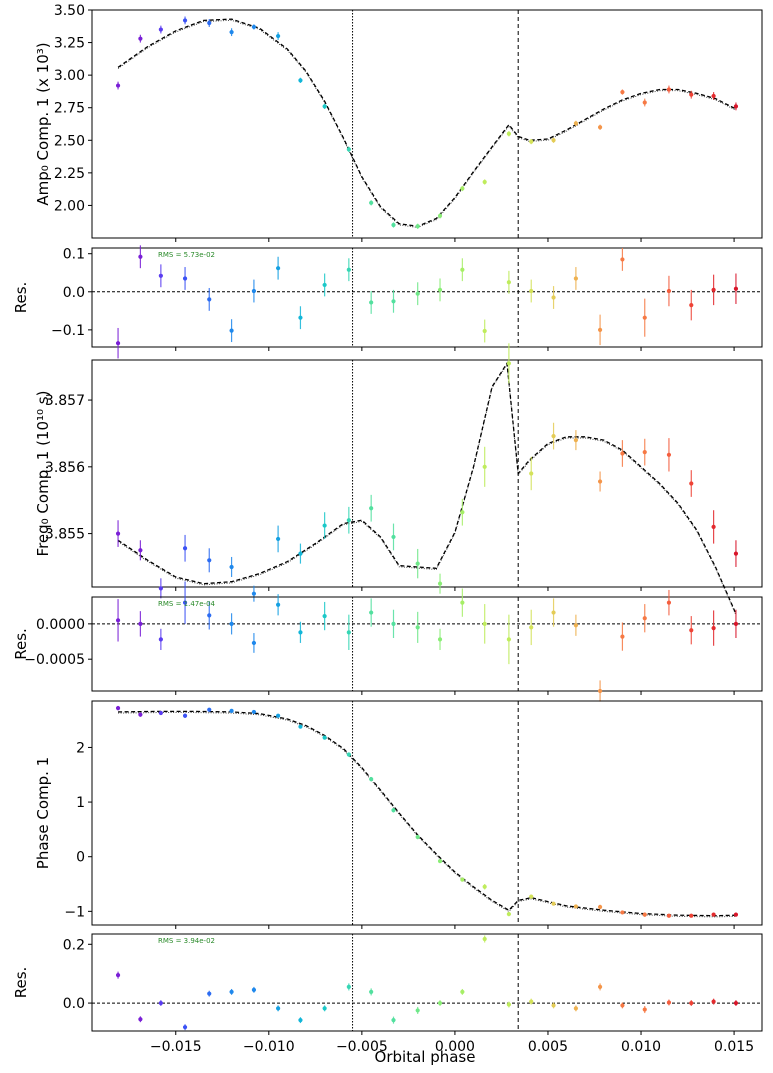 The width and height of the screenshot is (773, 1073). I want to click on phase-residual-panel-ytick-label: 0.2, so click(74, 945).